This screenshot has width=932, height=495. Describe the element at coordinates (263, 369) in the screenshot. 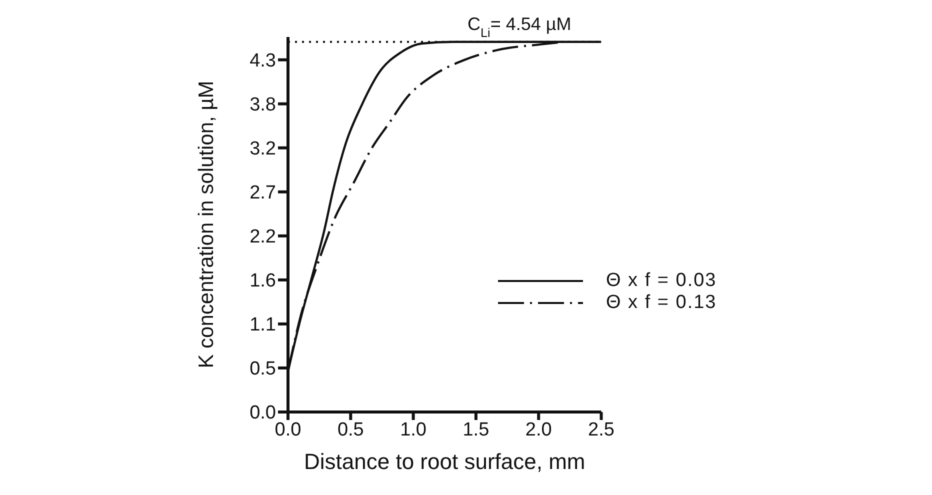

I see `y-tick-label: 0.5` at that location.